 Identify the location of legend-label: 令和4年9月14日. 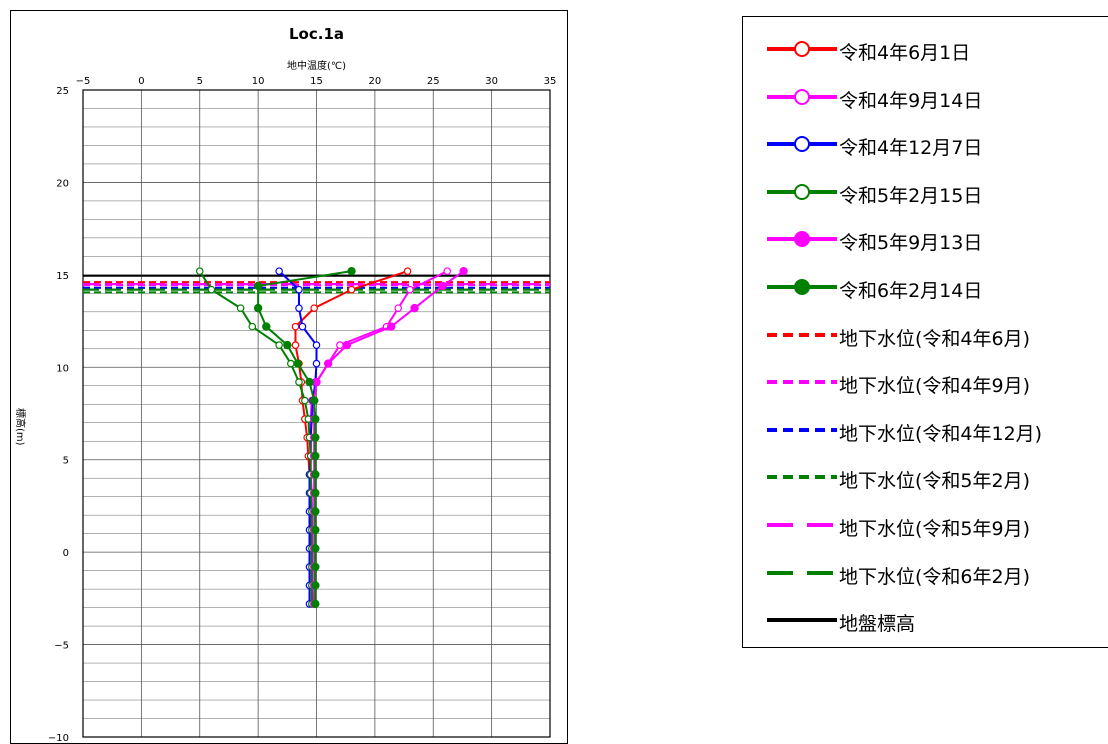
(911, 100).